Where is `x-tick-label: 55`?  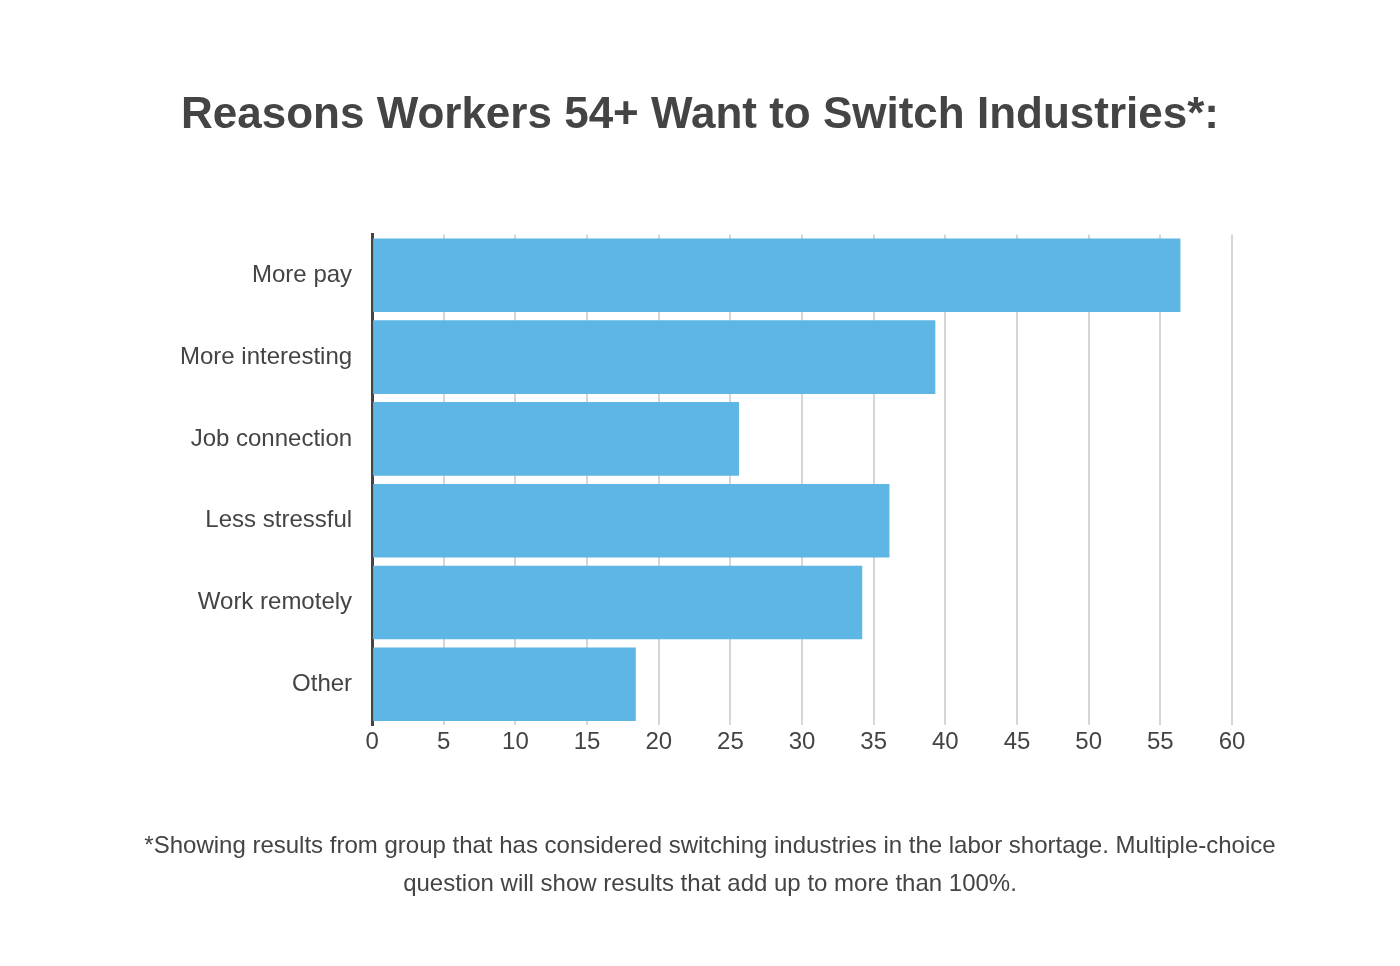
x-tick-label: 55 is located at coordinates (1160, 741).